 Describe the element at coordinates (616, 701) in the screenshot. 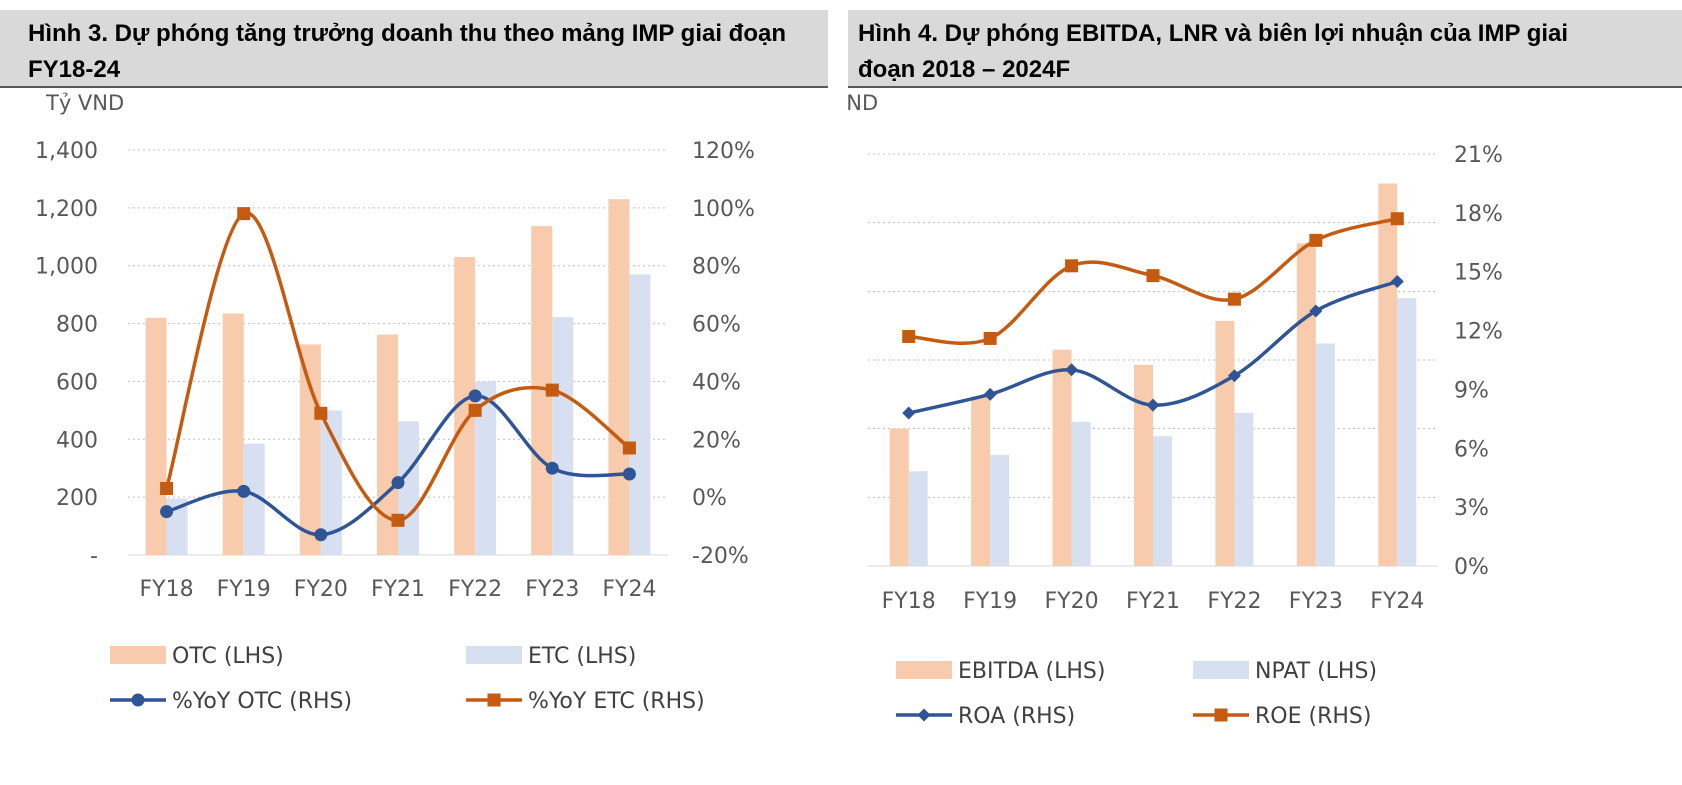

I see `legend-label-yoy-etc-rhs: %YoY ETC (RHS)` at that location.